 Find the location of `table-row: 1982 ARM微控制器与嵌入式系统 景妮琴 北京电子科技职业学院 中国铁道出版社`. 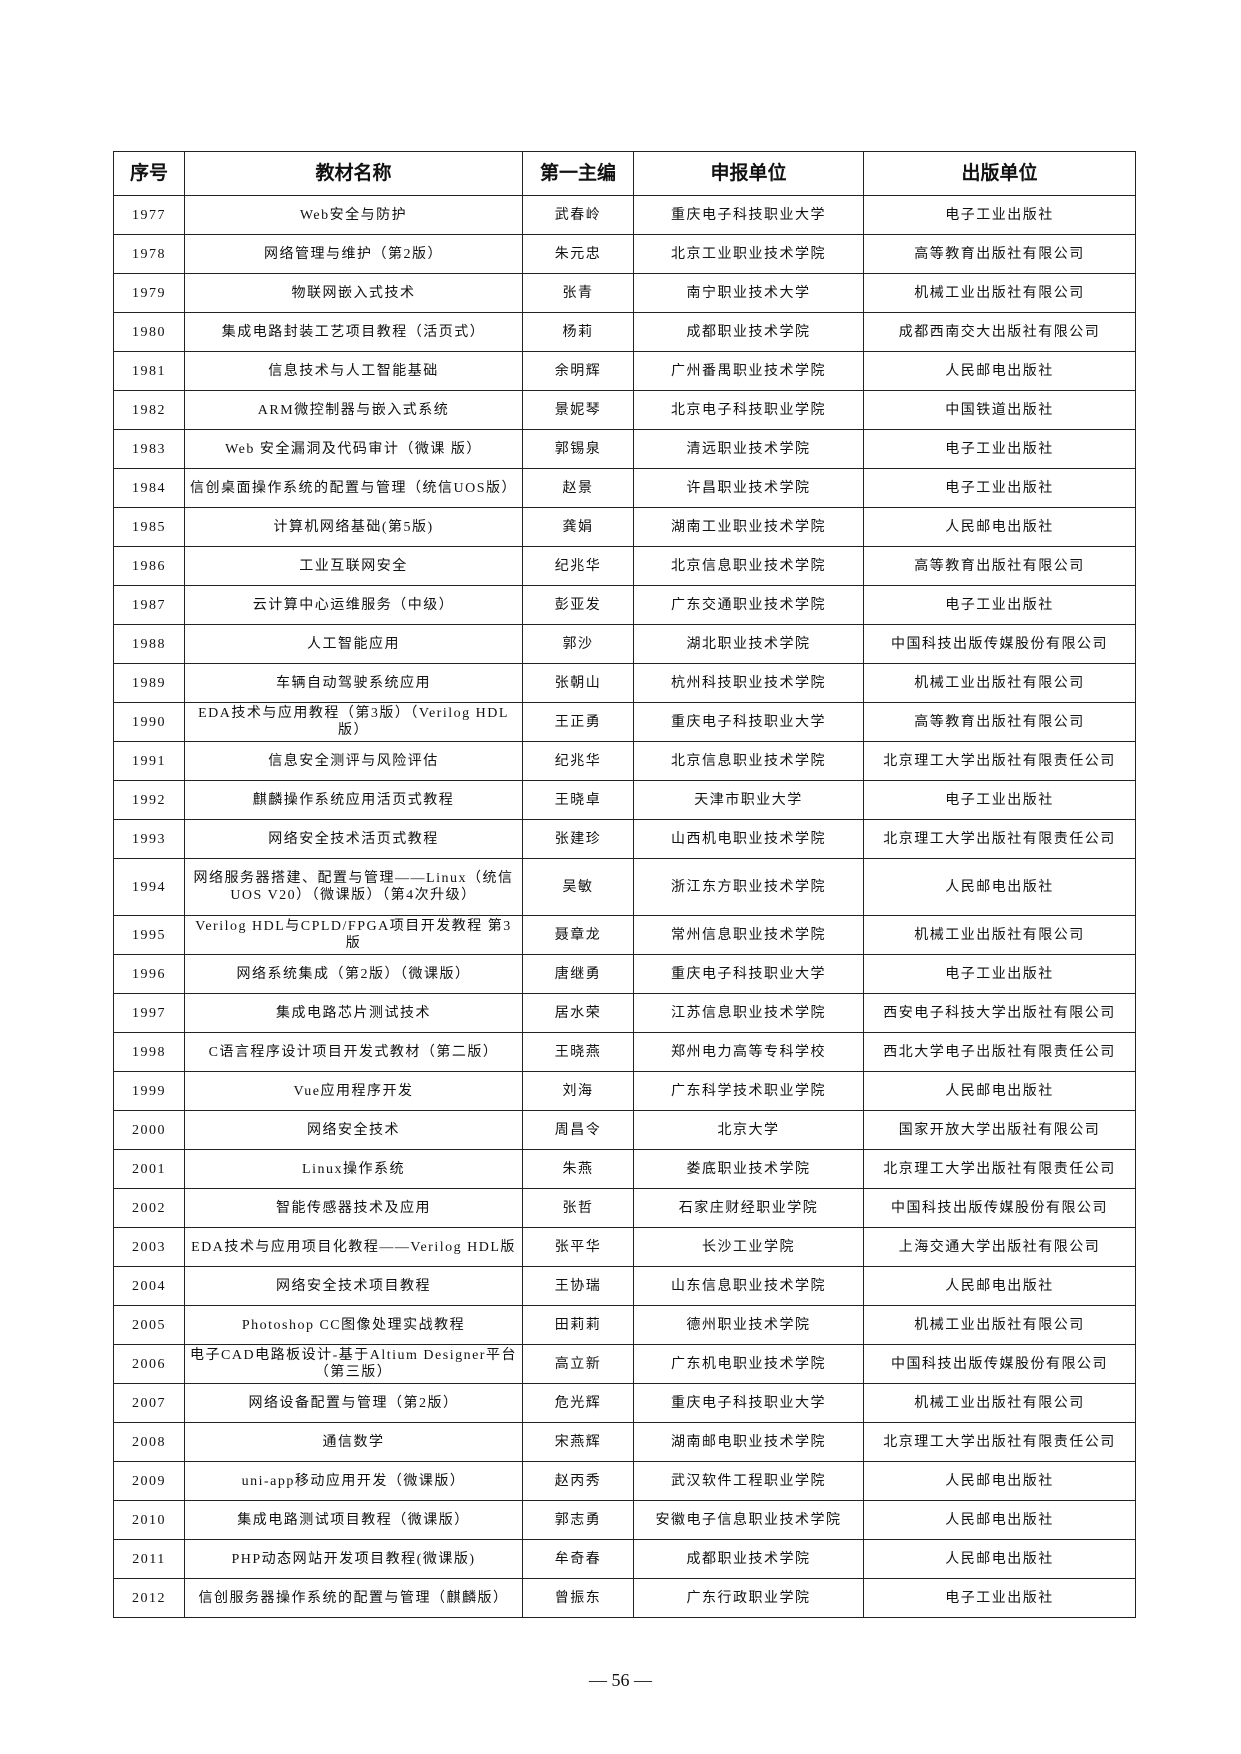

table-row: 1982 ARM微控制器与嵌入式系统 景妮琴 北京电子科技职业学院 中国铁道出版社 is located at coordinates (624, 410).